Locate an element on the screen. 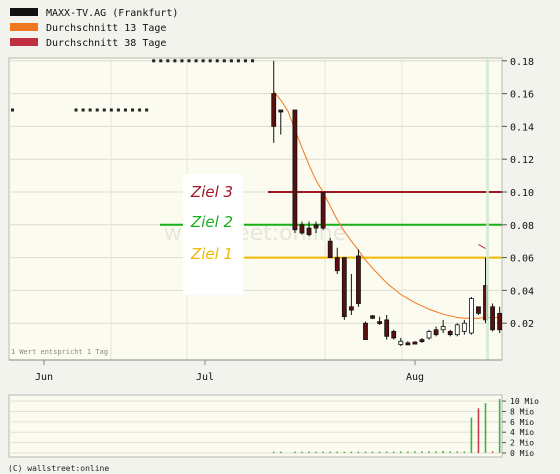 The height and width of the screenshot is (474, 560). volume-tick-label: 6 Mio is located at coordinates (522, 422).